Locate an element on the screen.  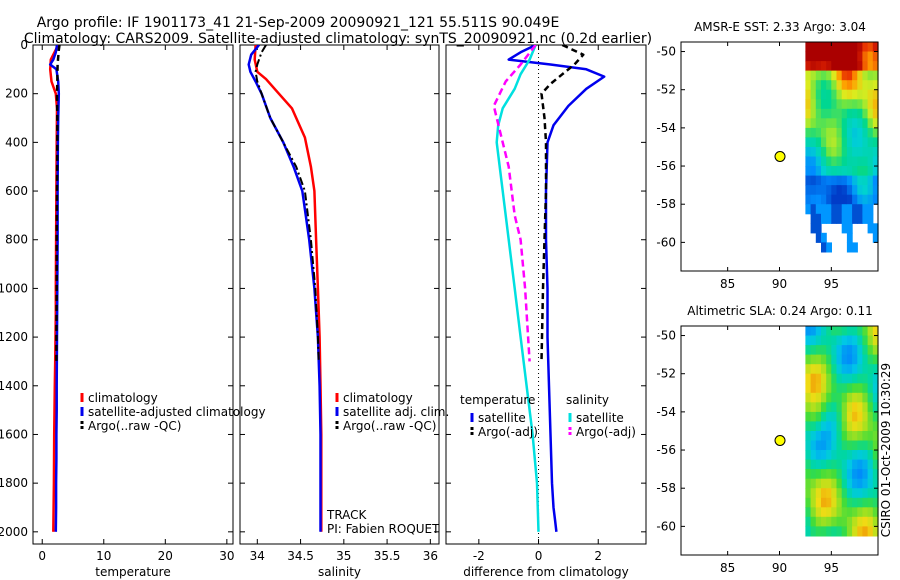
sla_map-cells is located at coordinates (842, 431).